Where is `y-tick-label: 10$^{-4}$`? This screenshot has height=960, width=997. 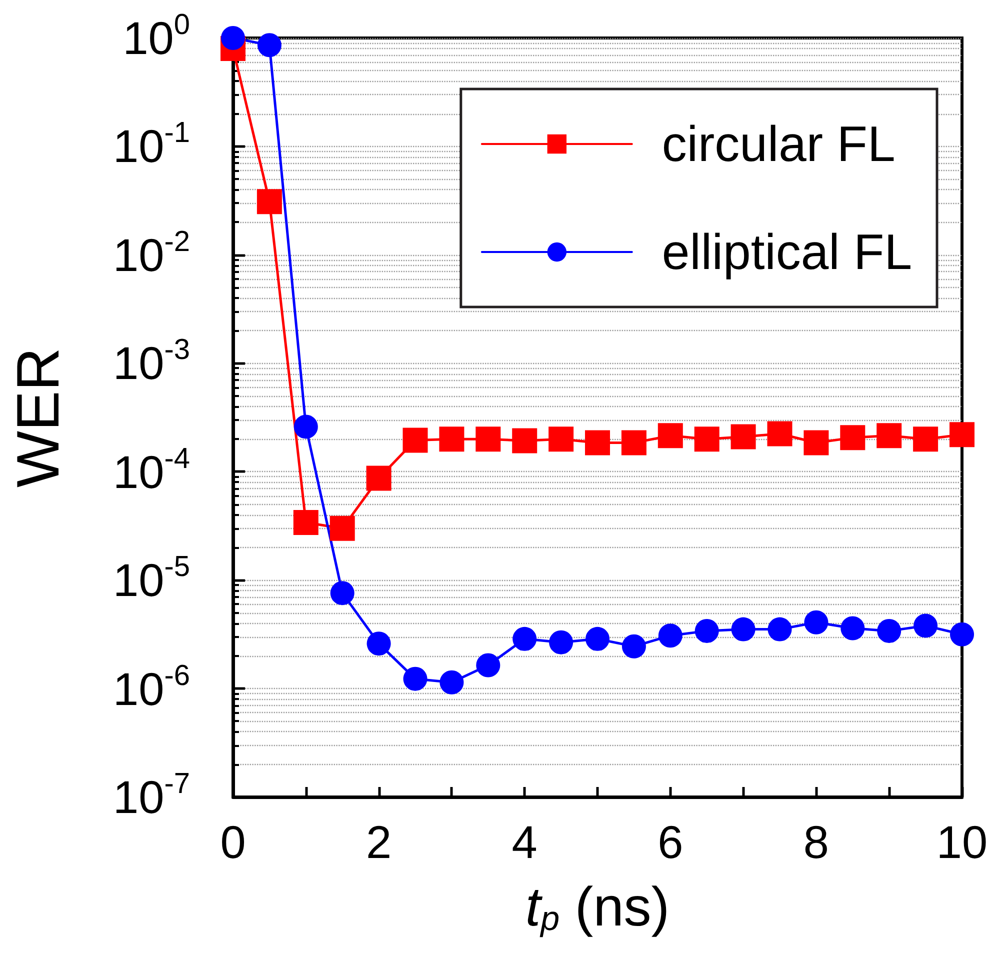 y-tick-label: 10$^{-4}$ is located at coordinates (151, 470).